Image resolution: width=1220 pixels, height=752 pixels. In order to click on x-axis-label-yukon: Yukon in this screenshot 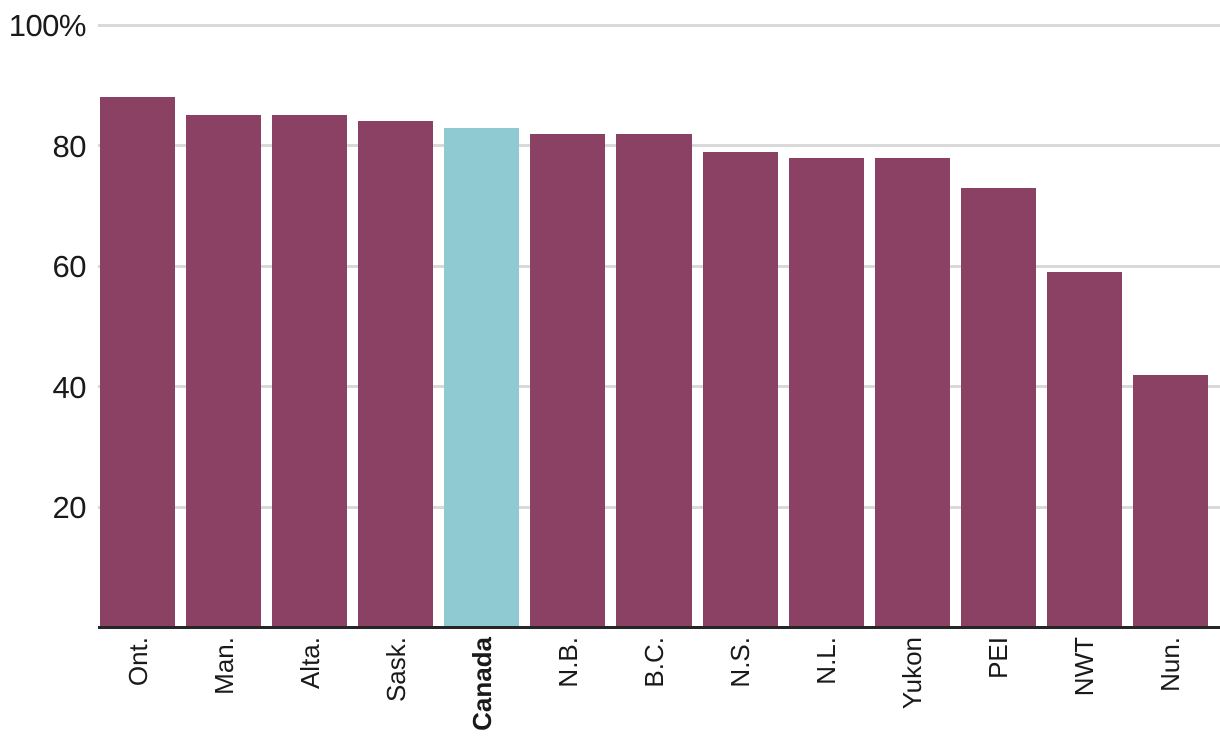, I will do `click(912, 673)`.